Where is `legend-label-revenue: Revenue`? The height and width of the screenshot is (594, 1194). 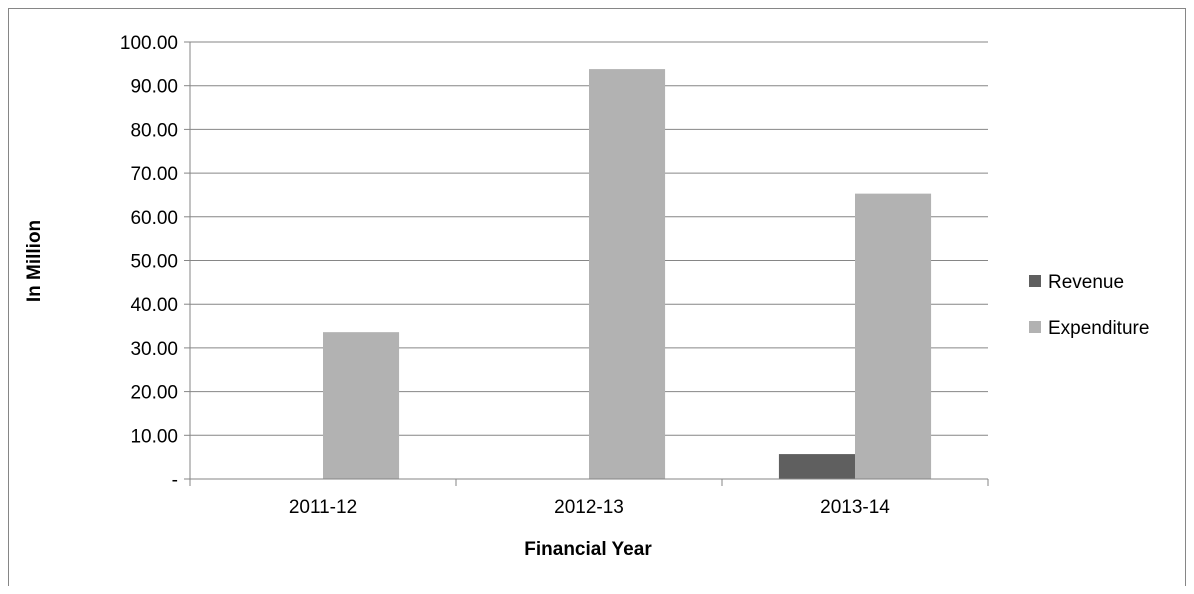
legend-label-revenue: Revenue is located at coordinates (1086, 282).